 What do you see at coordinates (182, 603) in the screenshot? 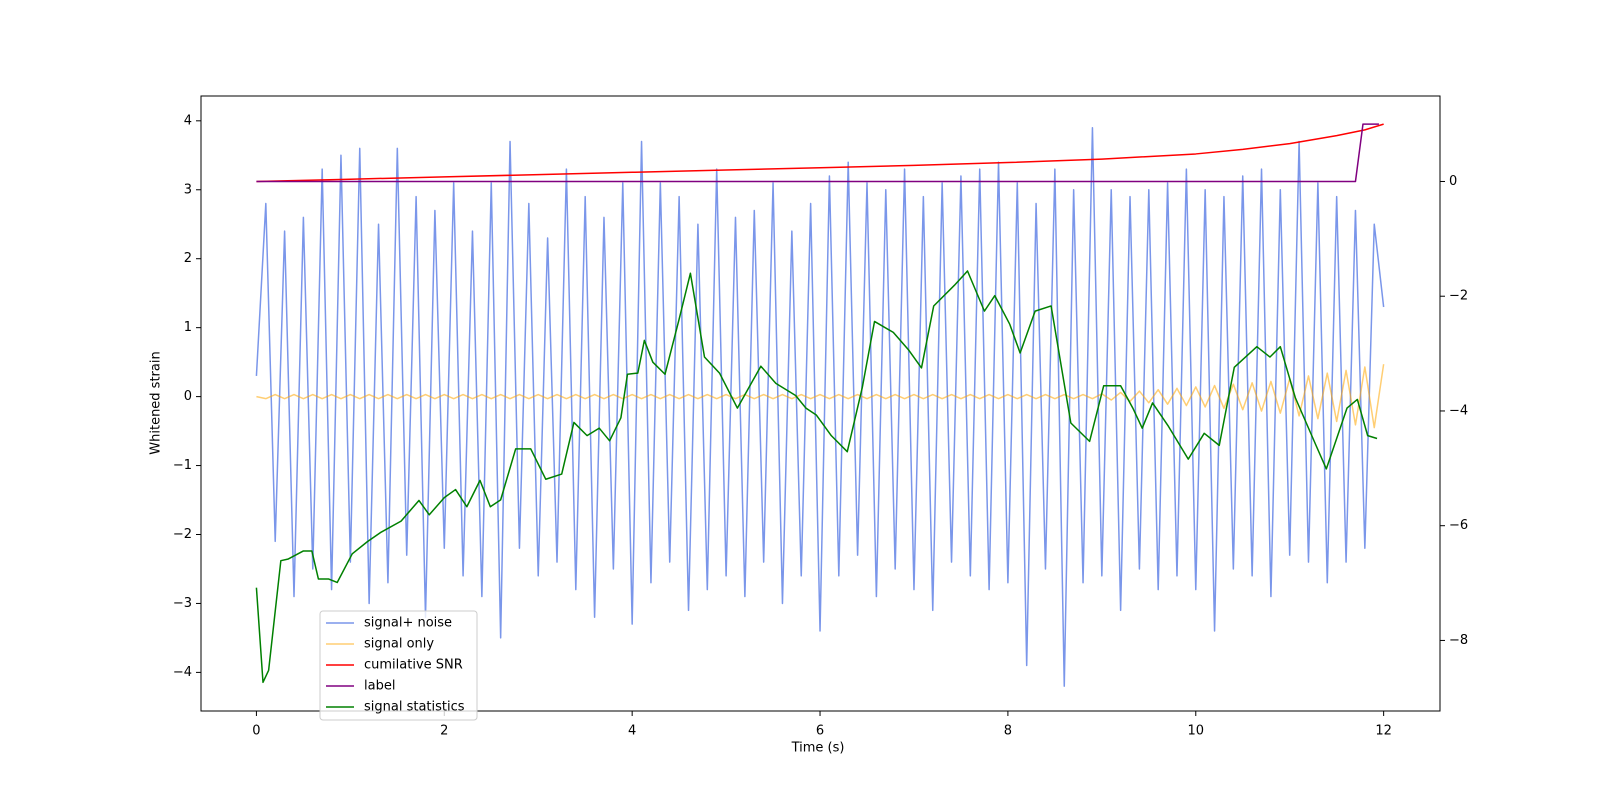
I see `y-tick-label: −3` at bounding box center [182, 603].